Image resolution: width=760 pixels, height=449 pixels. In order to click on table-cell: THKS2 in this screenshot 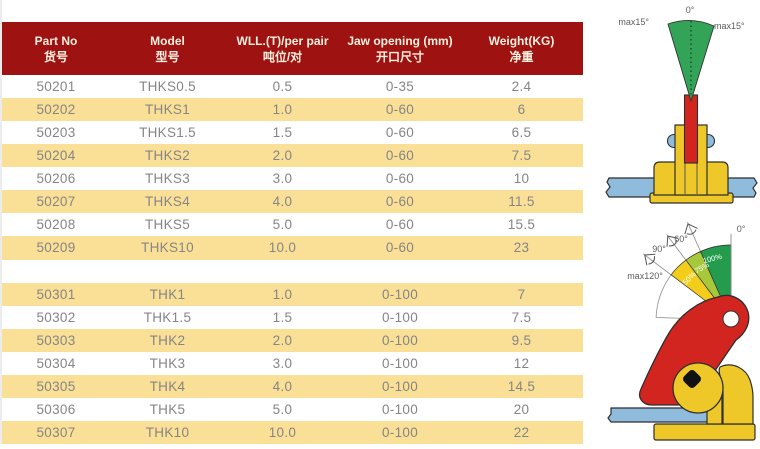, I will do `click(167, 156)`.